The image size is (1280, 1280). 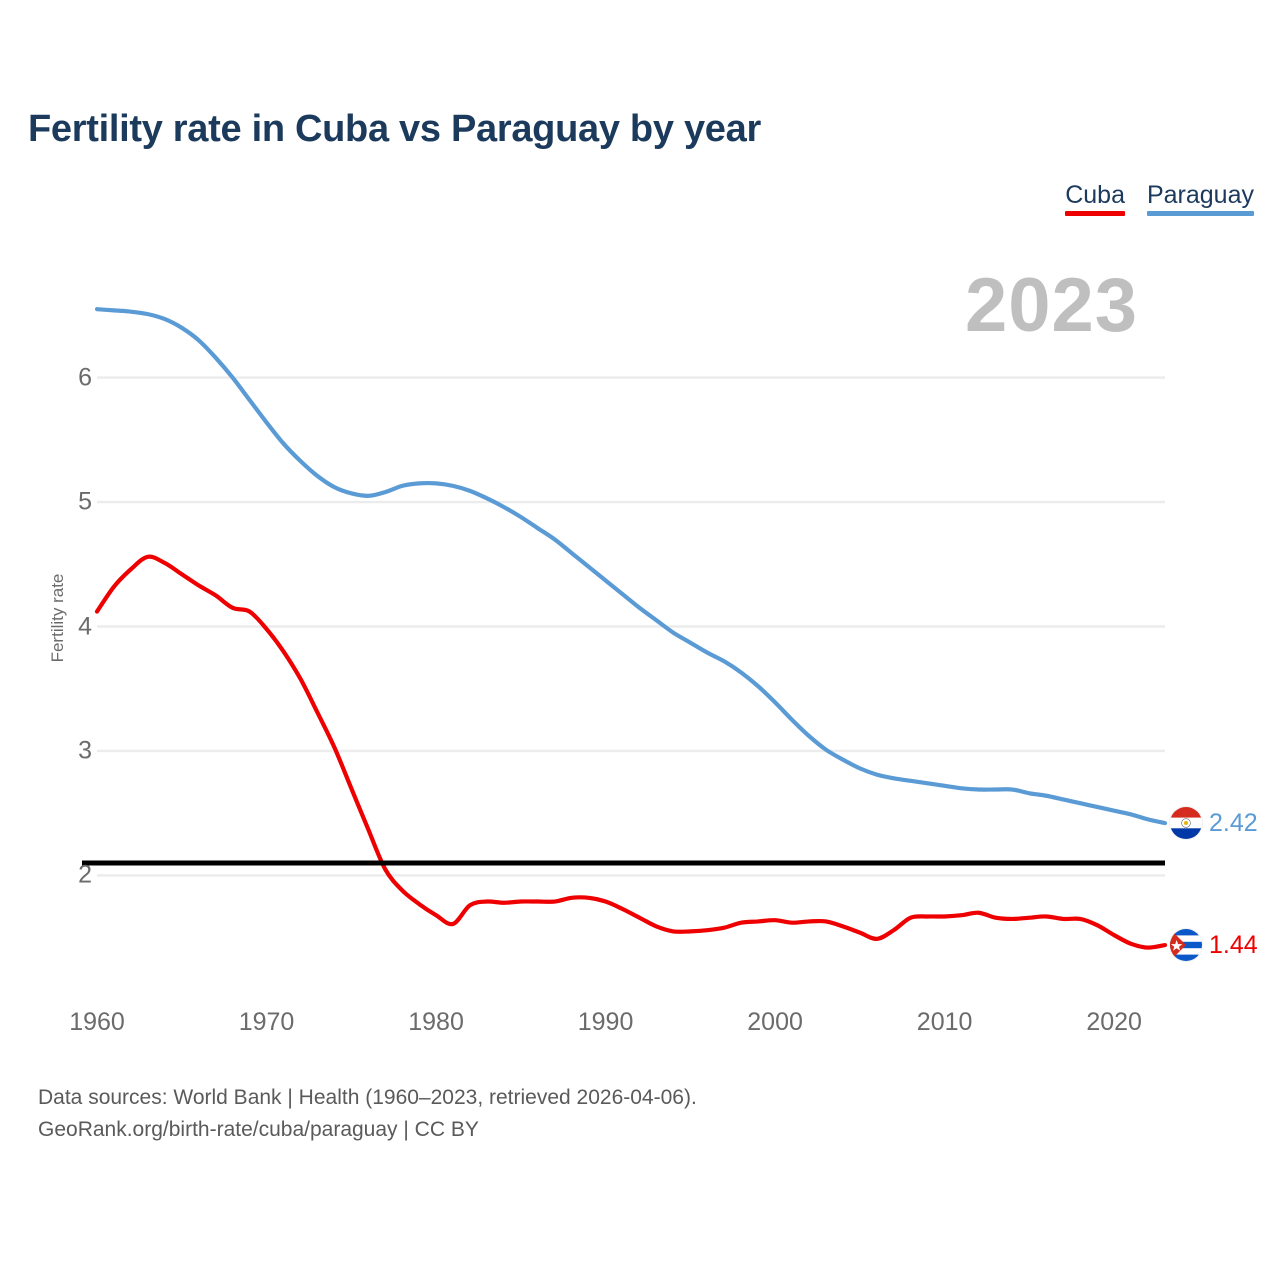 I want to click on x-axis-tick-label: 2000, so click(x=775, y=1022).